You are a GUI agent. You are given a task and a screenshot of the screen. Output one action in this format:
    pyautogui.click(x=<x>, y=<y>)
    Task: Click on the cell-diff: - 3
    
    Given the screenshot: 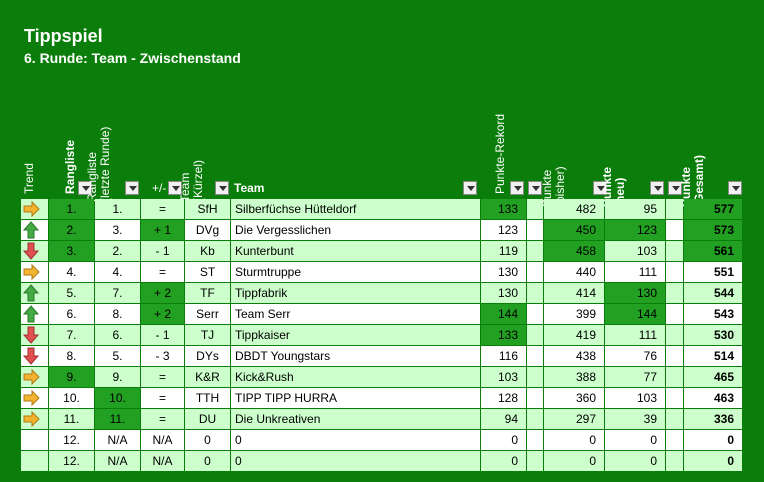 What is the action you would take?
    pyautogui.click(x=162, y=356)
    